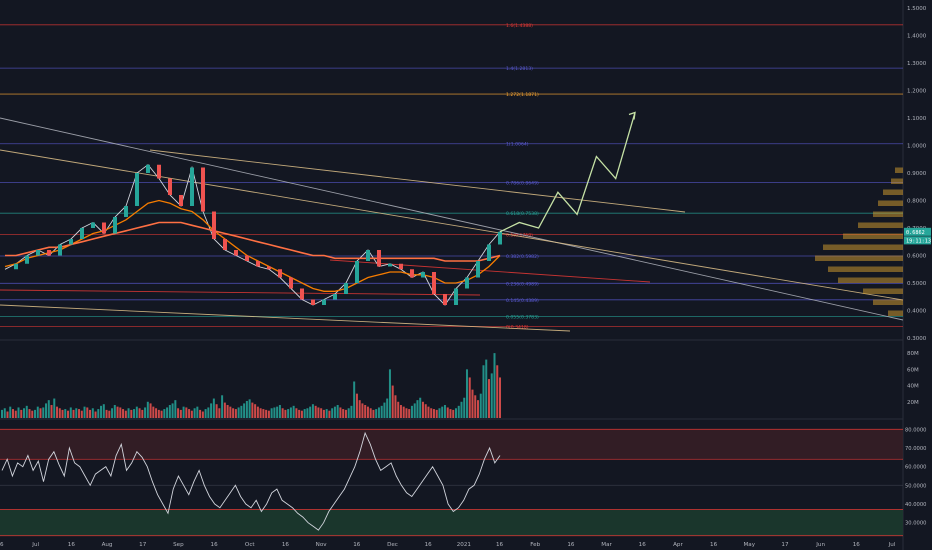  What do you see at coordinates (915, 468) in the screenshot?
I see `rsi-axis-tick: 60.0000` at bounding box center [915, 468].